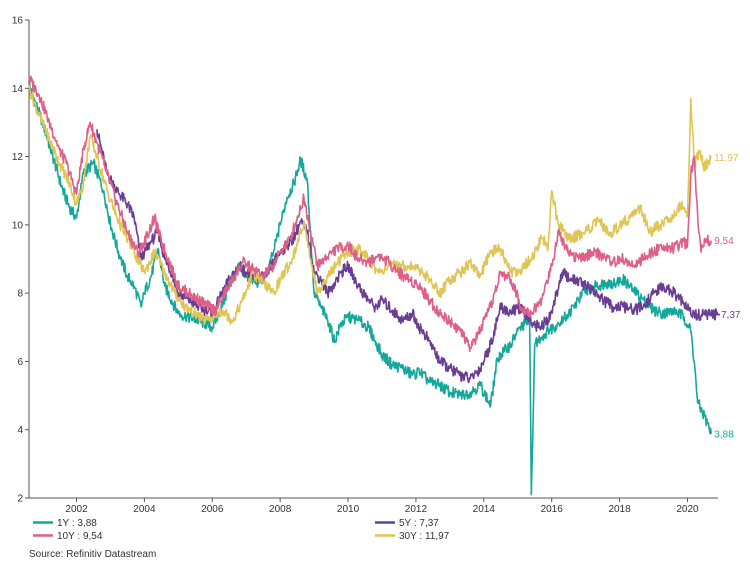 This screenshot has width=750, height=567. Describe the element at coordinates (724, 434) in the screenshot. I see `end-label-1y: 3,88` at that location.